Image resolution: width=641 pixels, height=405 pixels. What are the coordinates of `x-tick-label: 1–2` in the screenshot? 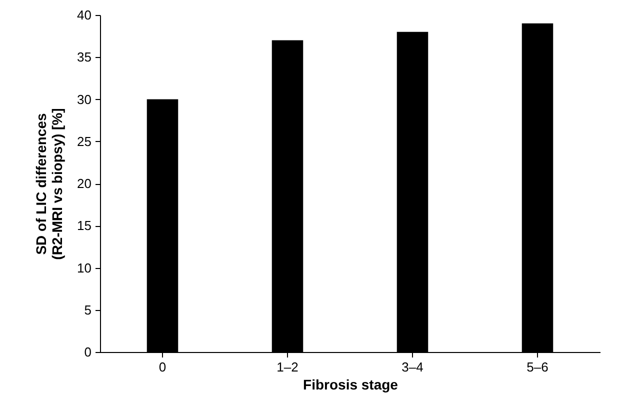 It's located at (287, 367).